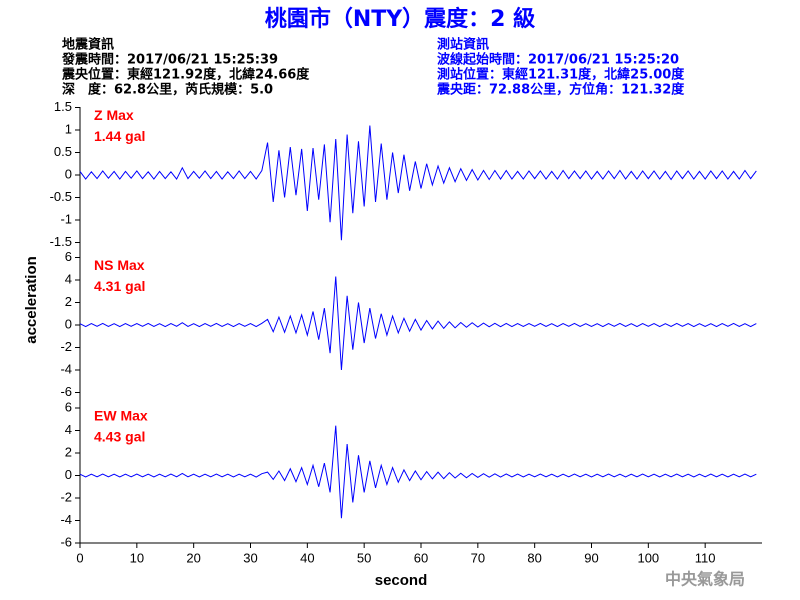 This screenshot has height=600, width=800. What do you see at coordinates (79, 557) in the screenshot?
I see `x-tick-label: 0` at bounding box center [79, 557].